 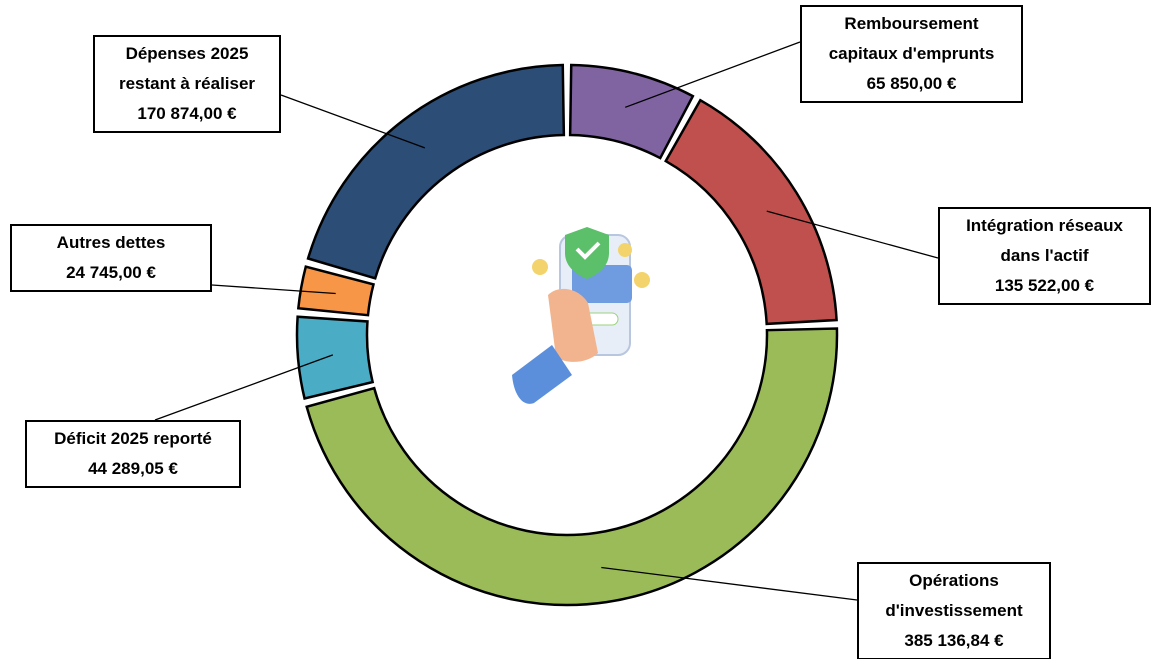 What do you see at coordinates (911, 38) in the screenshot?
I see `category-label: Remboursement capitaux d'emprunts` at bounding box center [911, 38].